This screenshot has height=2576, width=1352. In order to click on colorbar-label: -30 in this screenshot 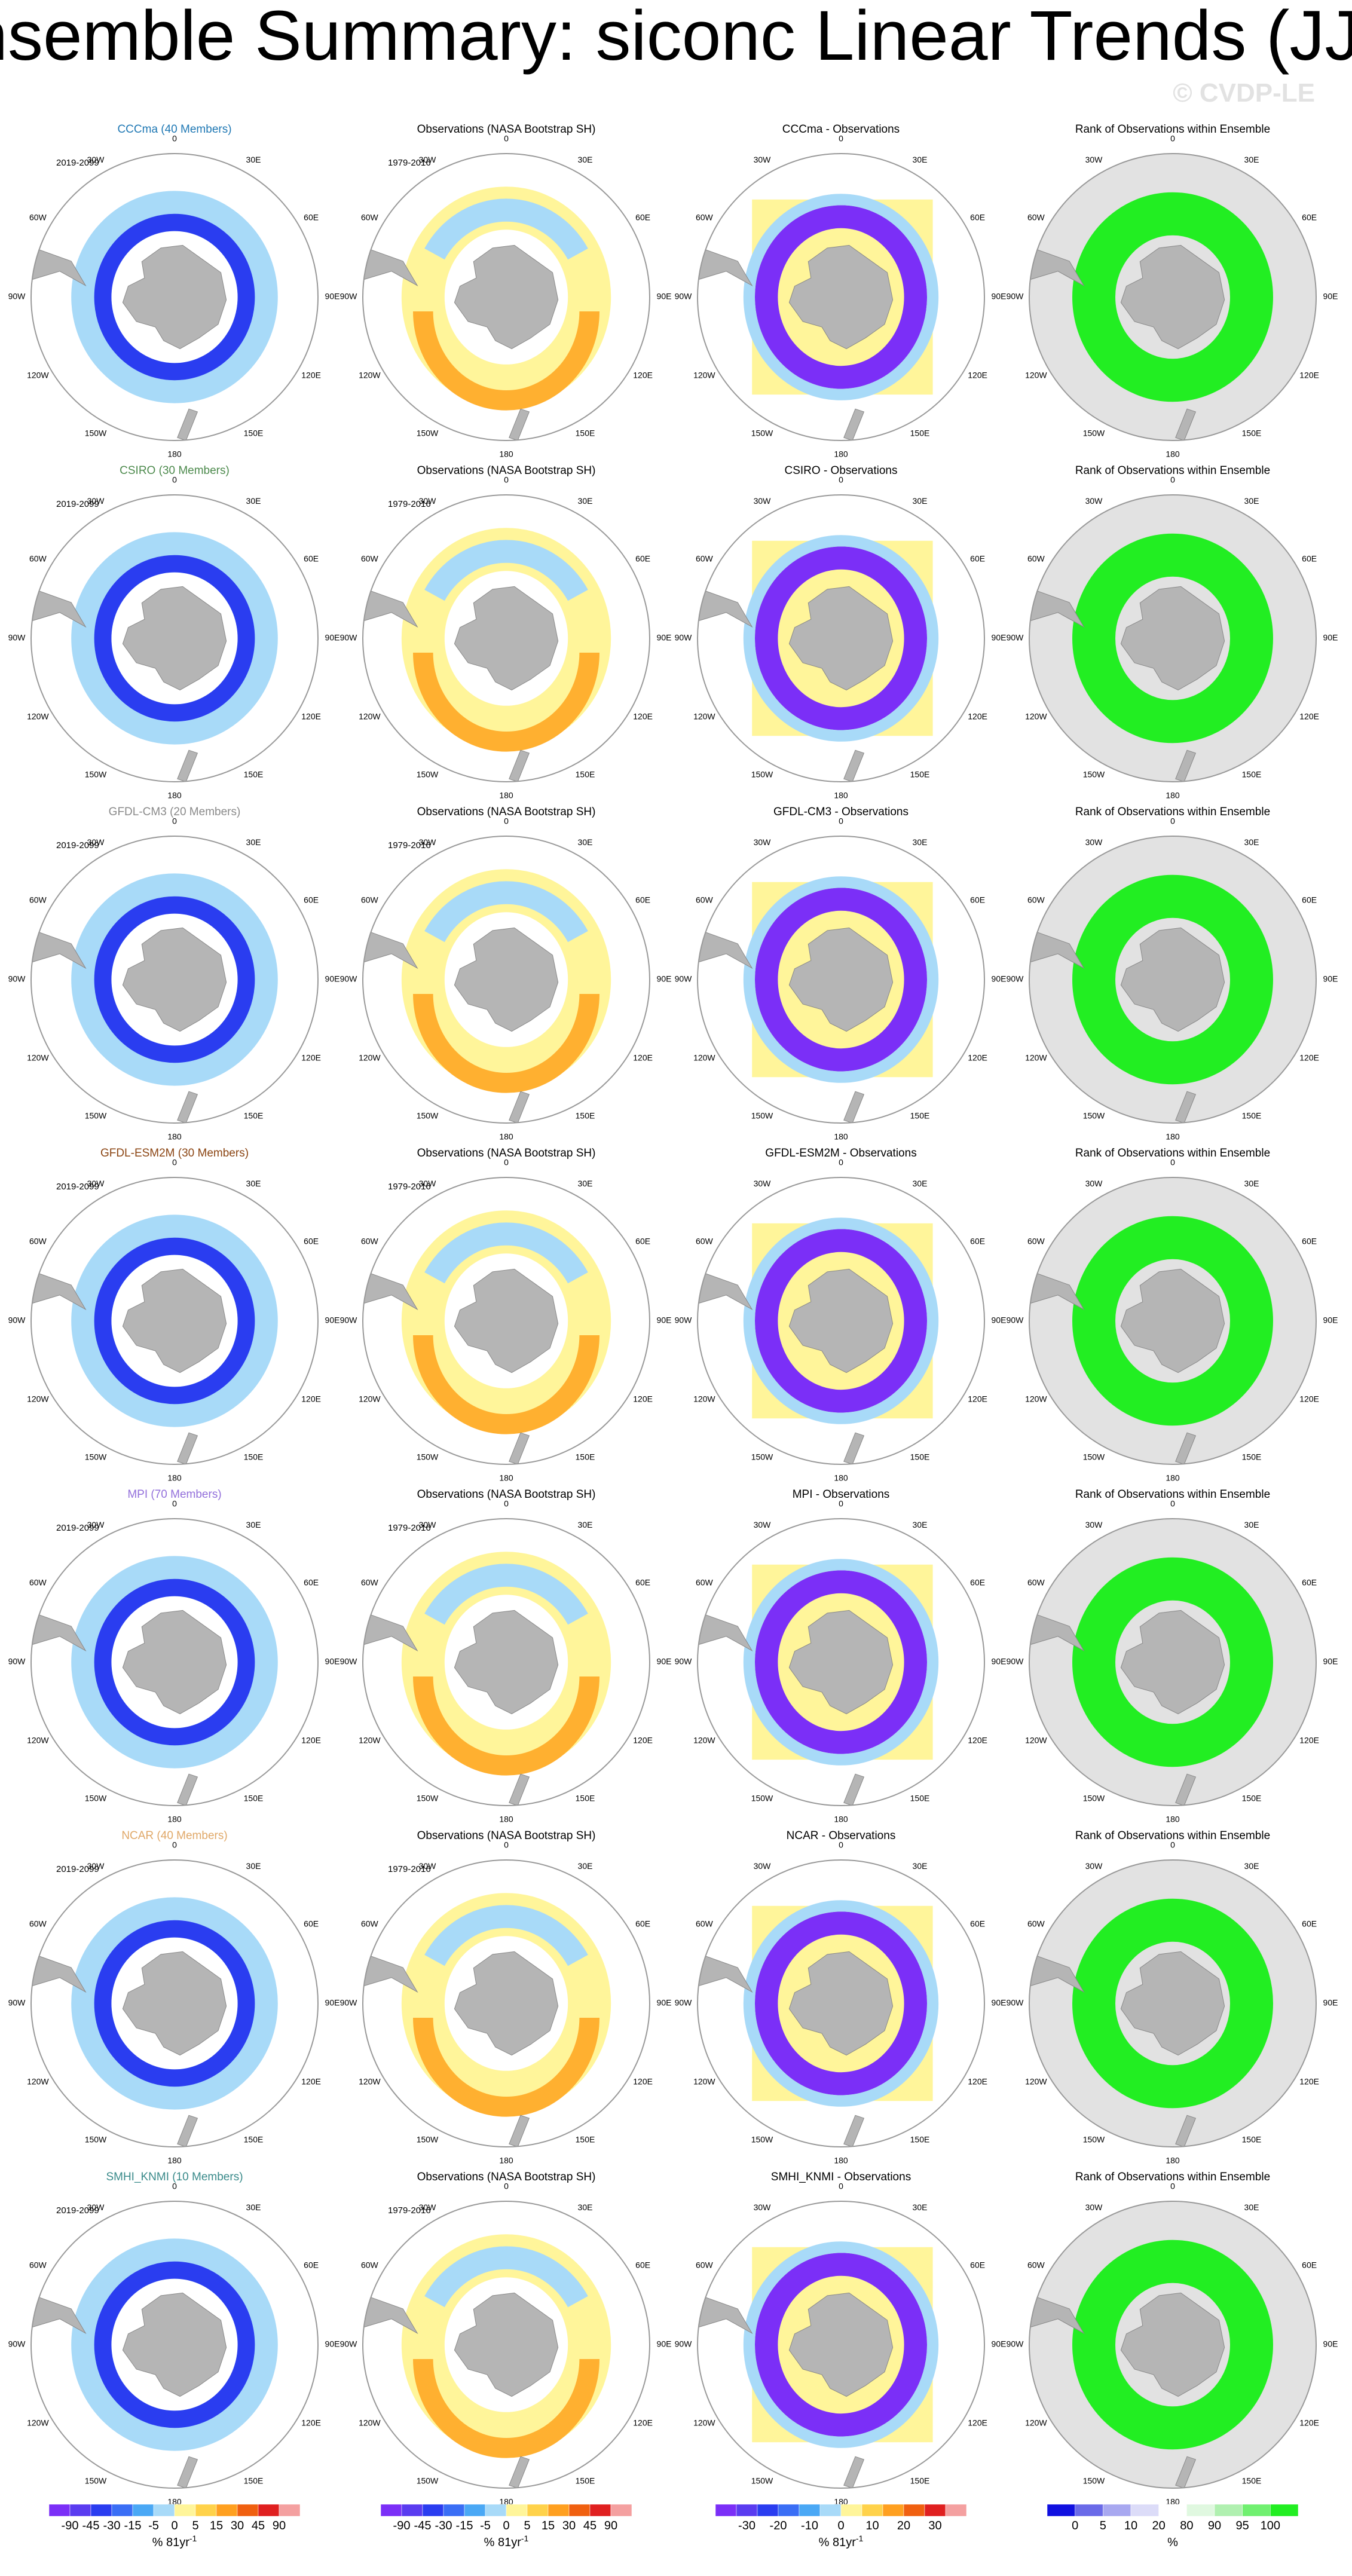, I will do `click(747, 2525)`.